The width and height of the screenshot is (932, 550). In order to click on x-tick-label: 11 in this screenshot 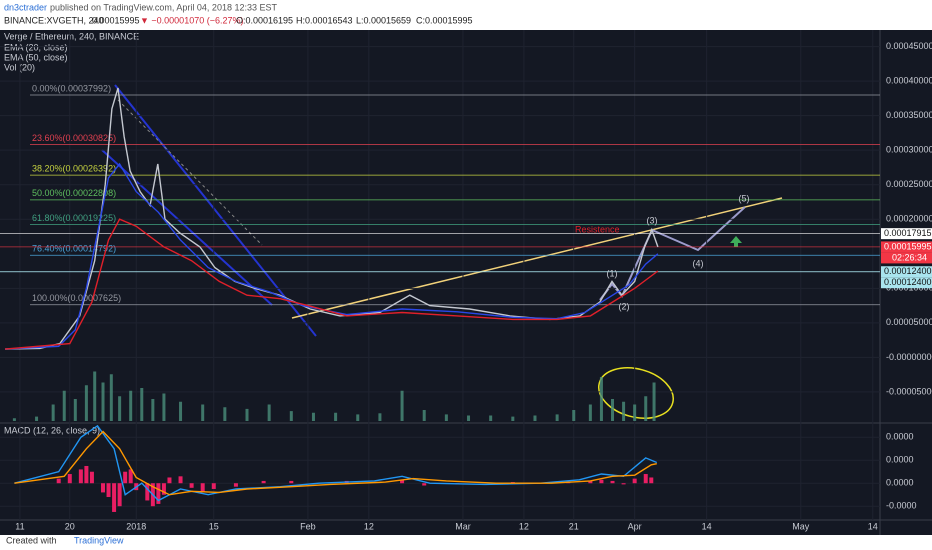, I will do `click(19, 526)`.